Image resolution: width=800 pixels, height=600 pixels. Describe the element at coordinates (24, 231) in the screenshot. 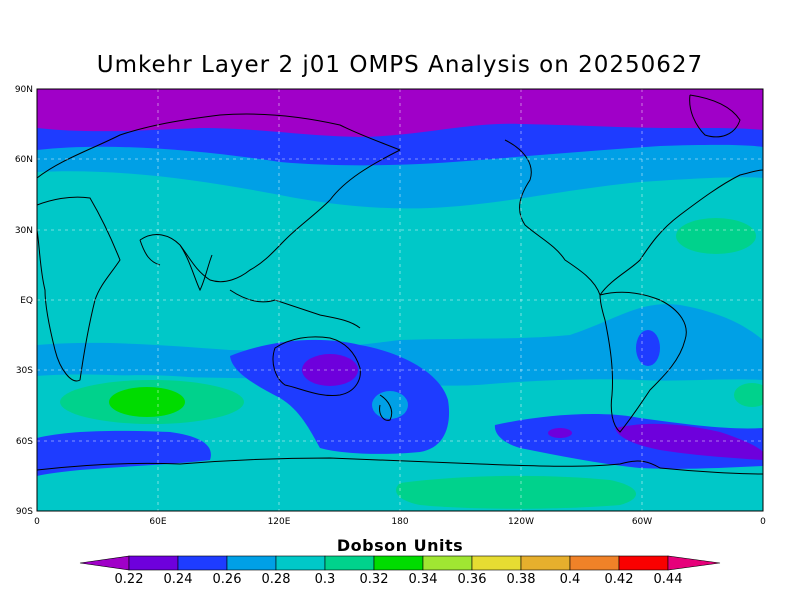

I see `lat-tick: 30N` at that location.